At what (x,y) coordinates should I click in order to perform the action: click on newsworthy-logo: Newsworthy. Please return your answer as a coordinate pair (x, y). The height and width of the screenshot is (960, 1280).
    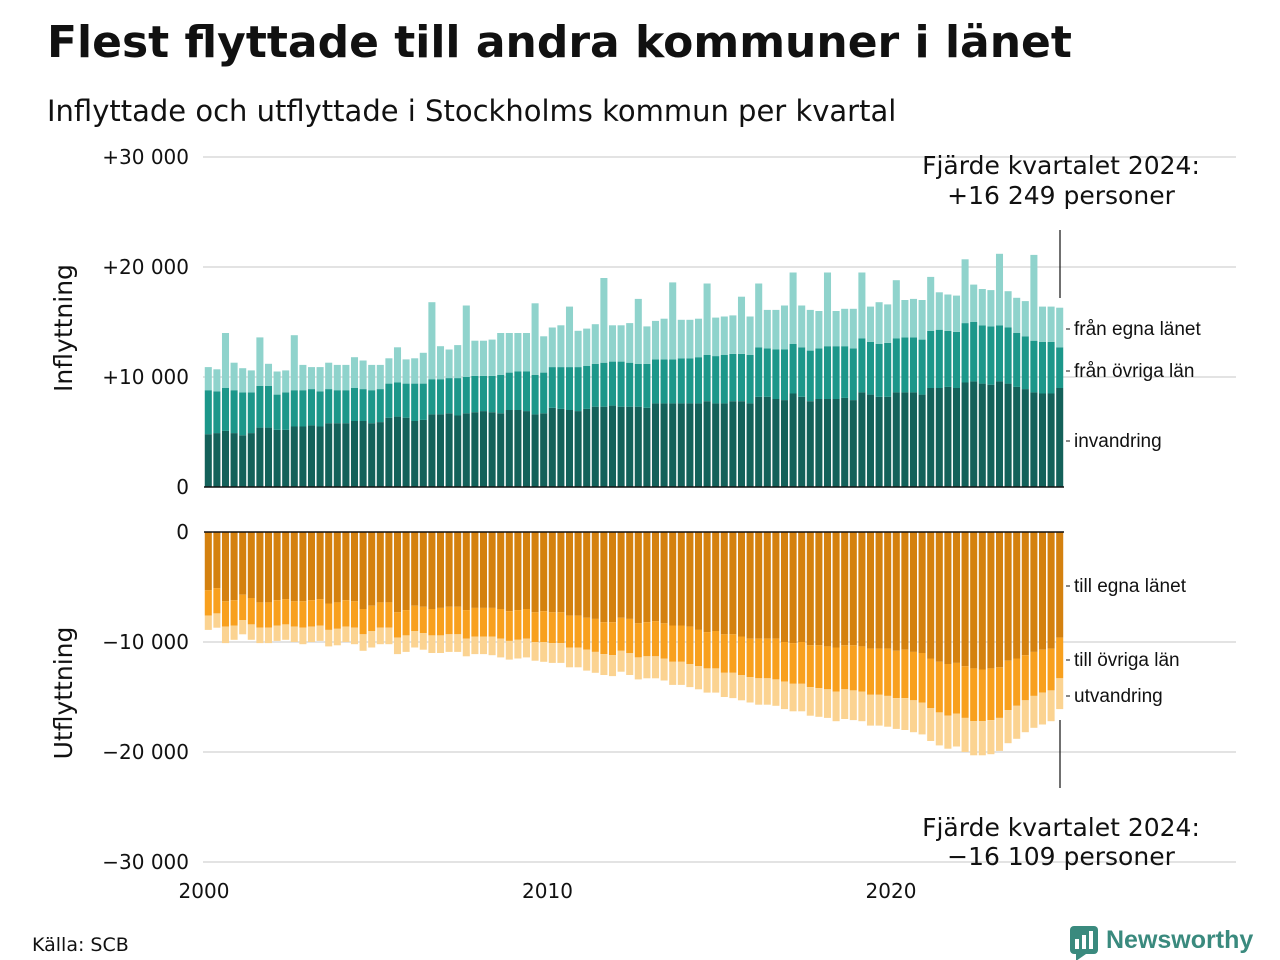
    Looking at the image, I should click on (1161, 943).